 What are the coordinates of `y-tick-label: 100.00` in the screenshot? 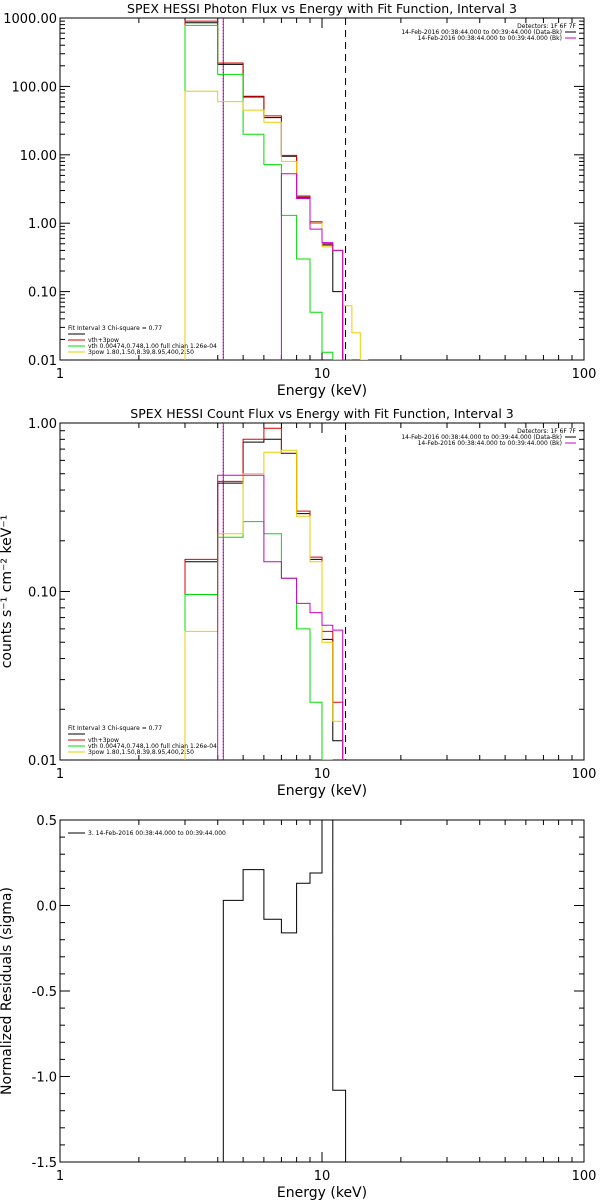 It's located at (35, 87).